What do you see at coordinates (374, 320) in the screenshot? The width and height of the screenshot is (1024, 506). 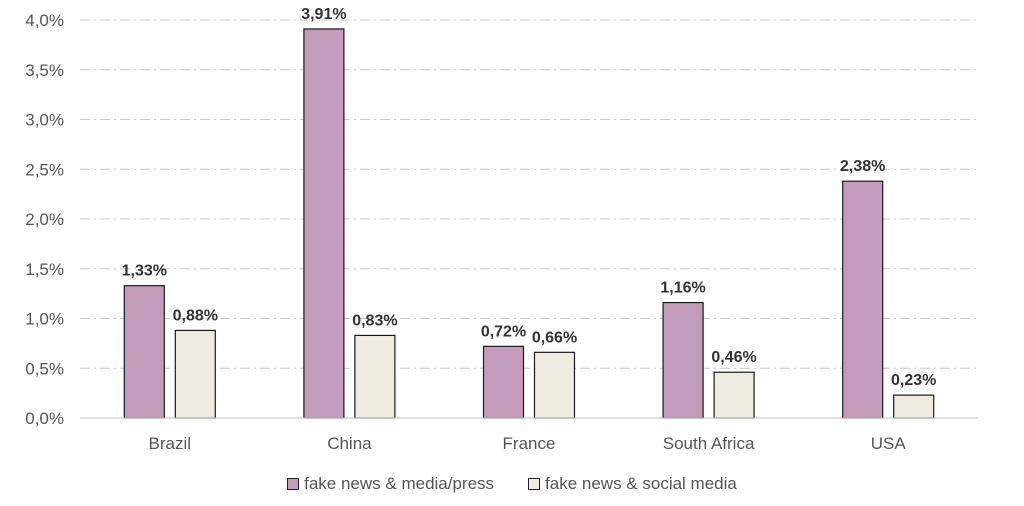 I see `data-label: 0,83%` at bounding box center [374, 320].